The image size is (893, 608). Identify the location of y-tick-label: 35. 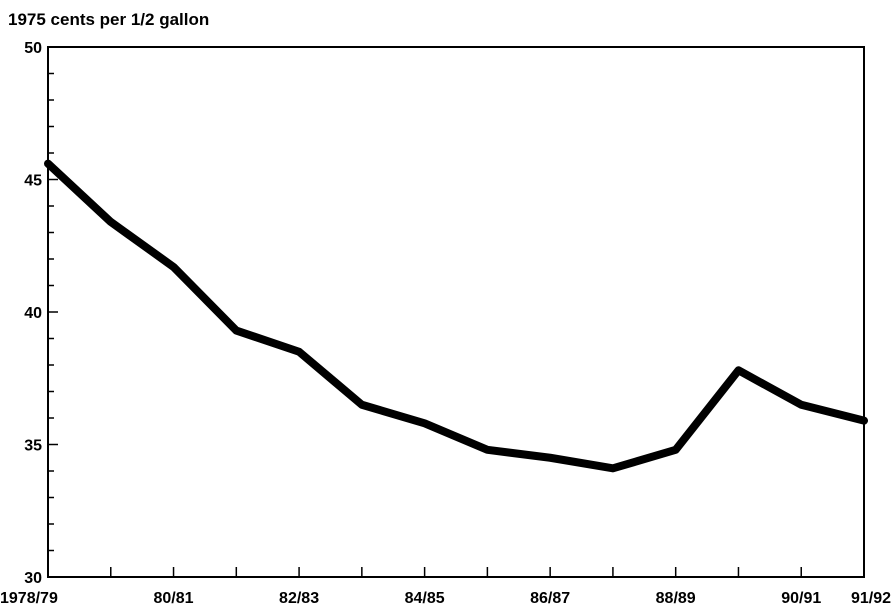
(33, 446).